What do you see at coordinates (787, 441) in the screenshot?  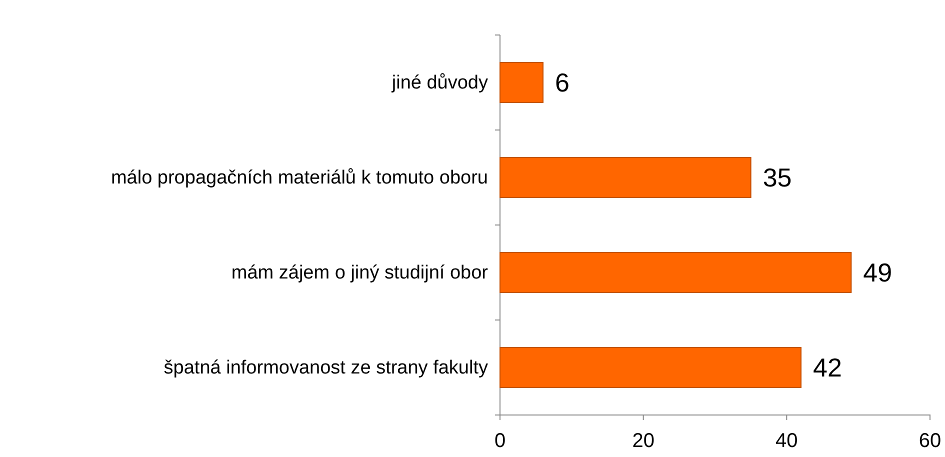 I see `x-tick-label: 40` at bounding box center [787, 441].